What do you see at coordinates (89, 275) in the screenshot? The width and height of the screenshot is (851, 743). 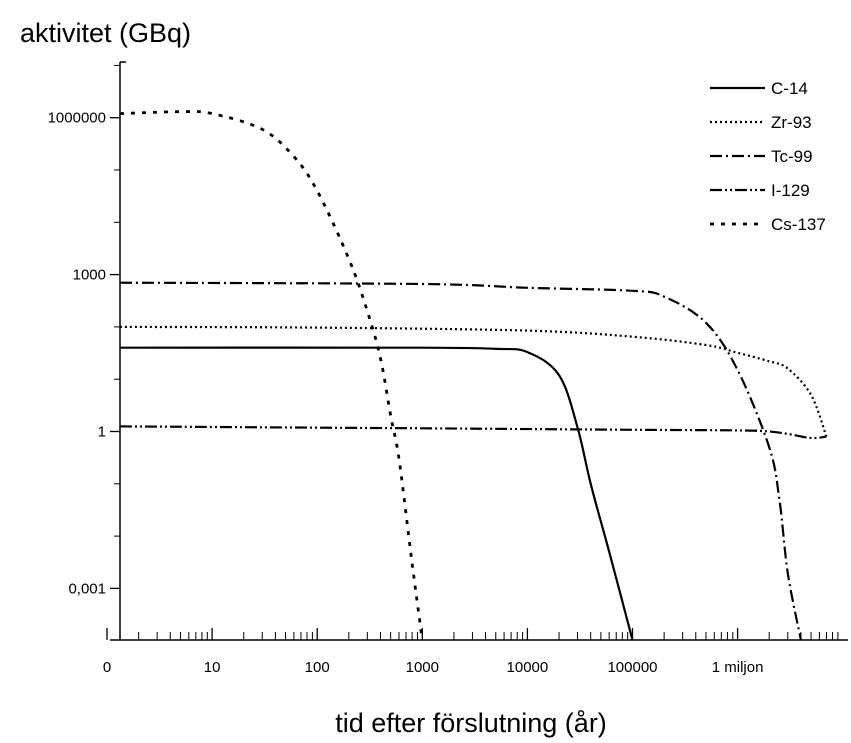 I see `y-tick-label: 1000` at bounding box center [89, 275].